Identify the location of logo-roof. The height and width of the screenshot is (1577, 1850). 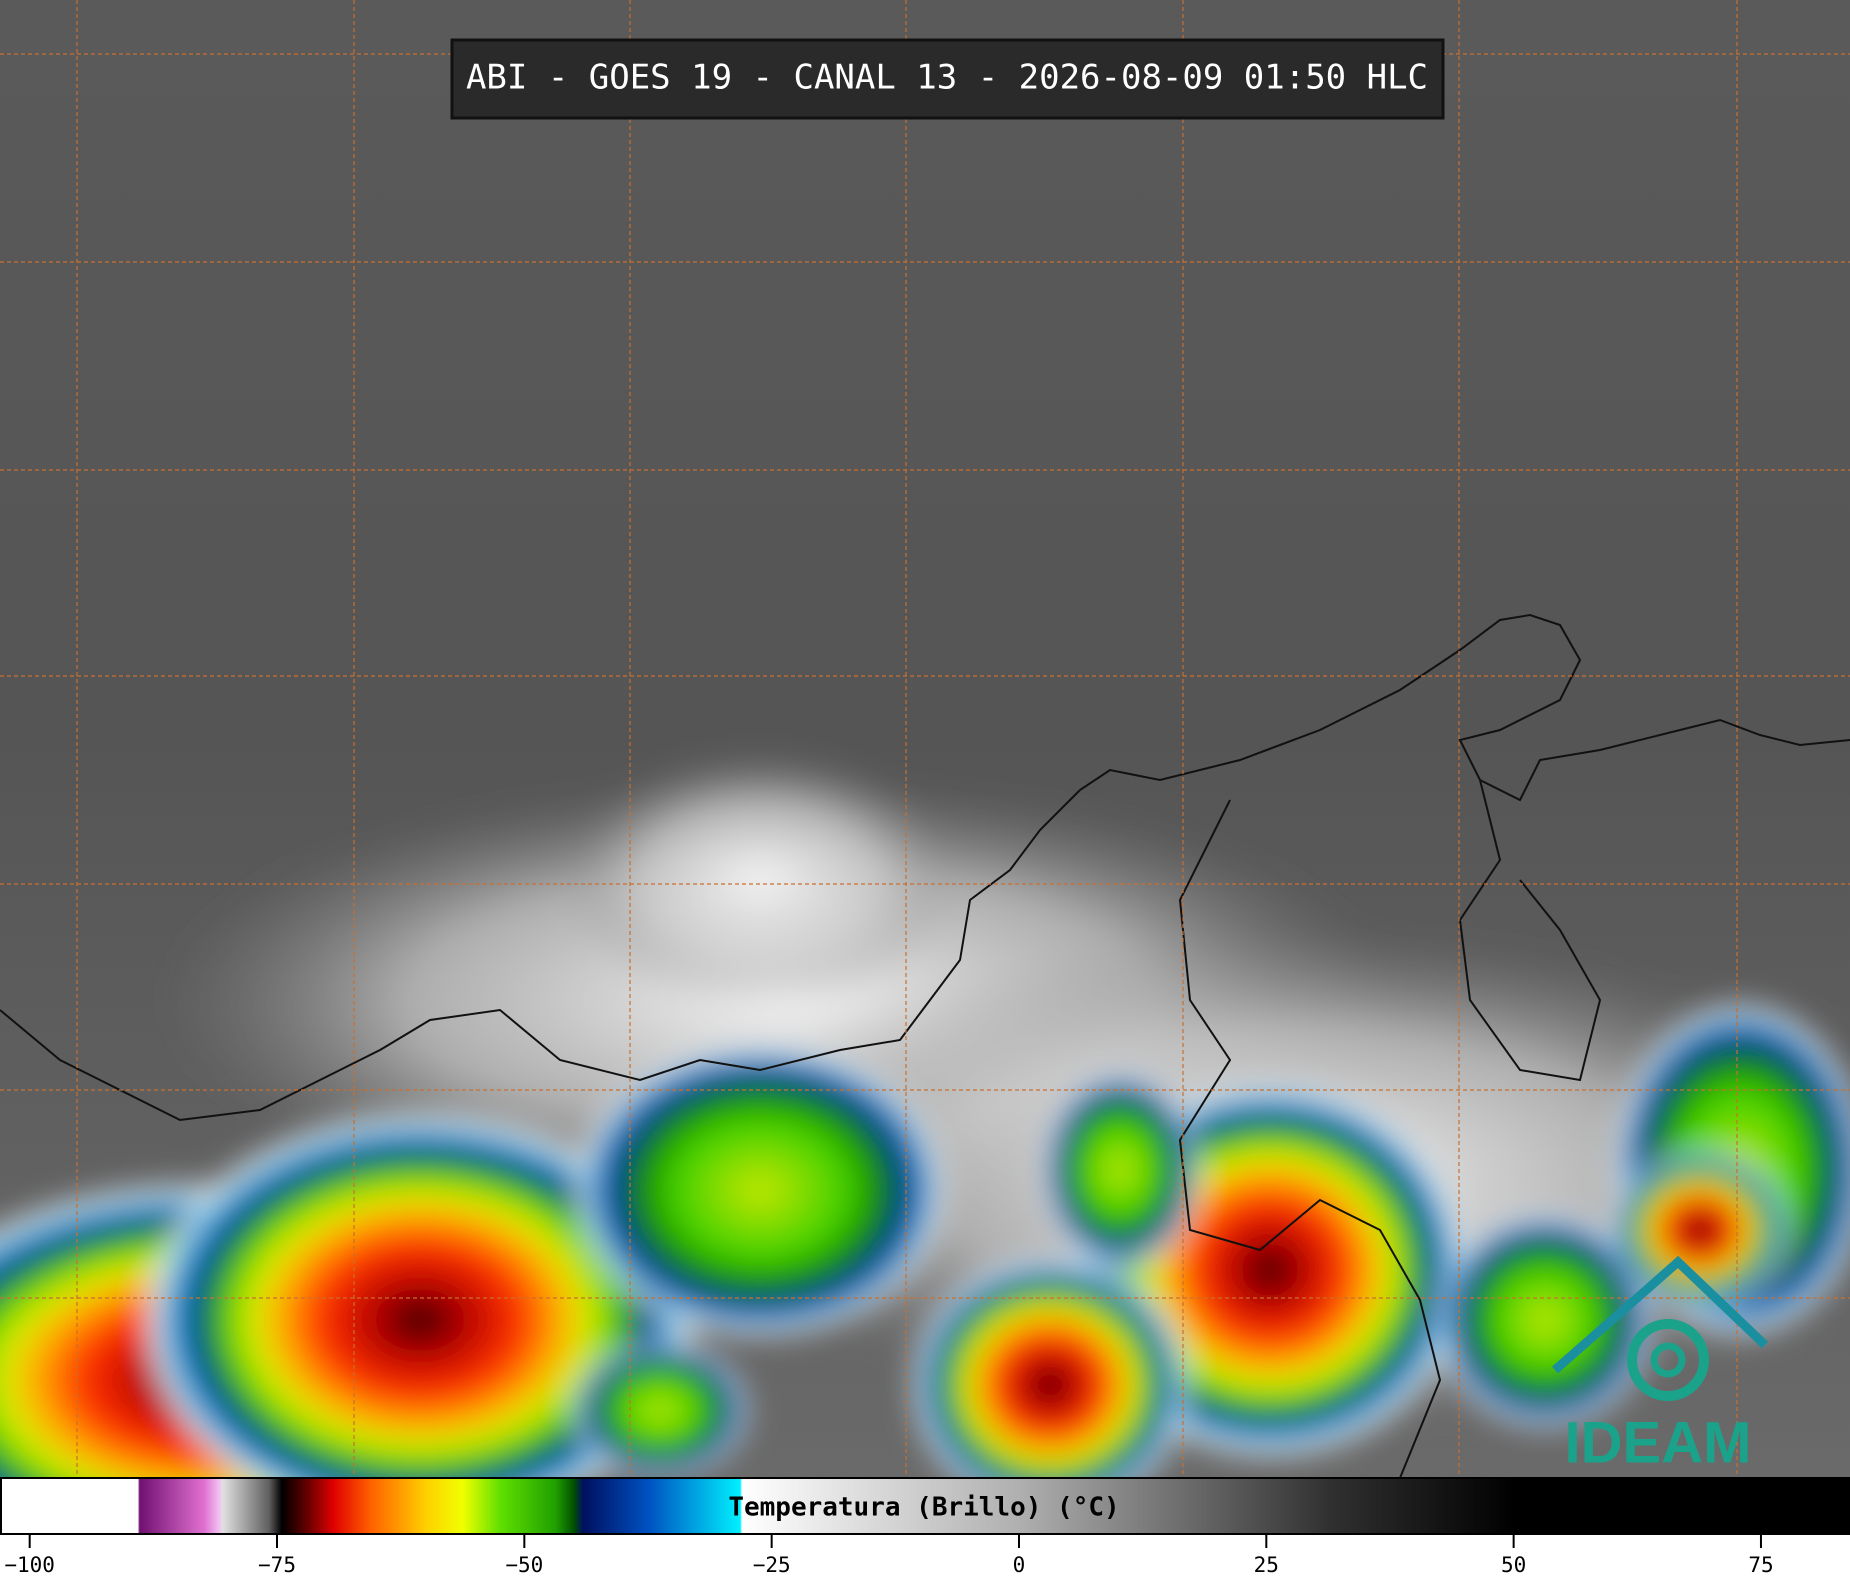
(1660, 1314).